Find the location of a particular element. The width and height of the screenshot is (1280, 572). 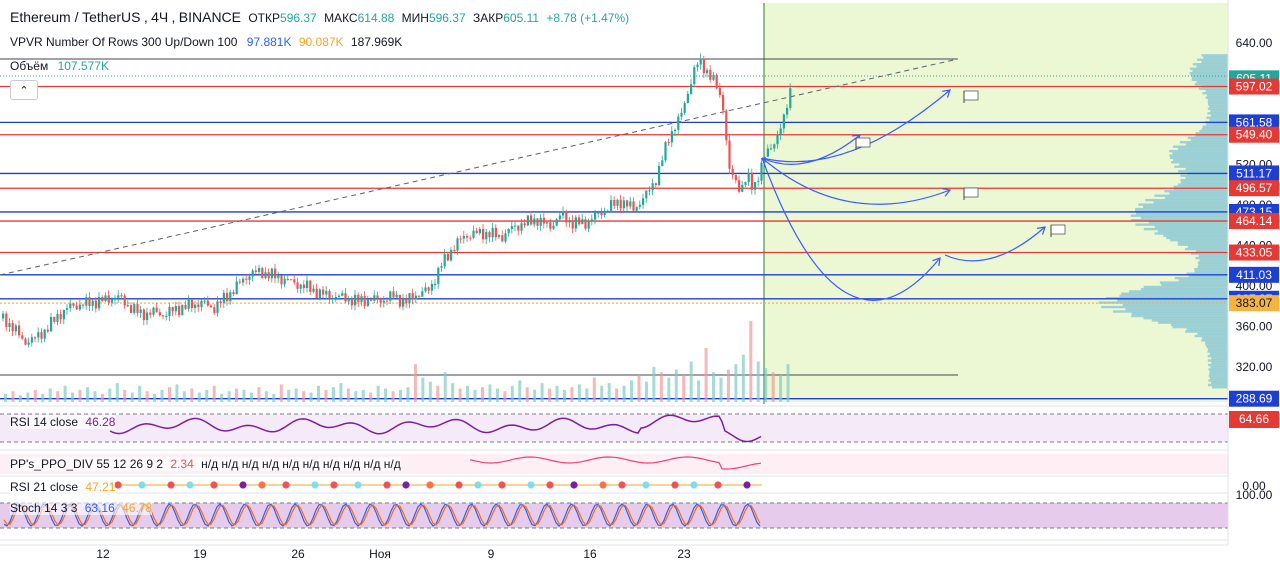

volume-legend: Объём 107.577K is located at coordinates (59, 66).